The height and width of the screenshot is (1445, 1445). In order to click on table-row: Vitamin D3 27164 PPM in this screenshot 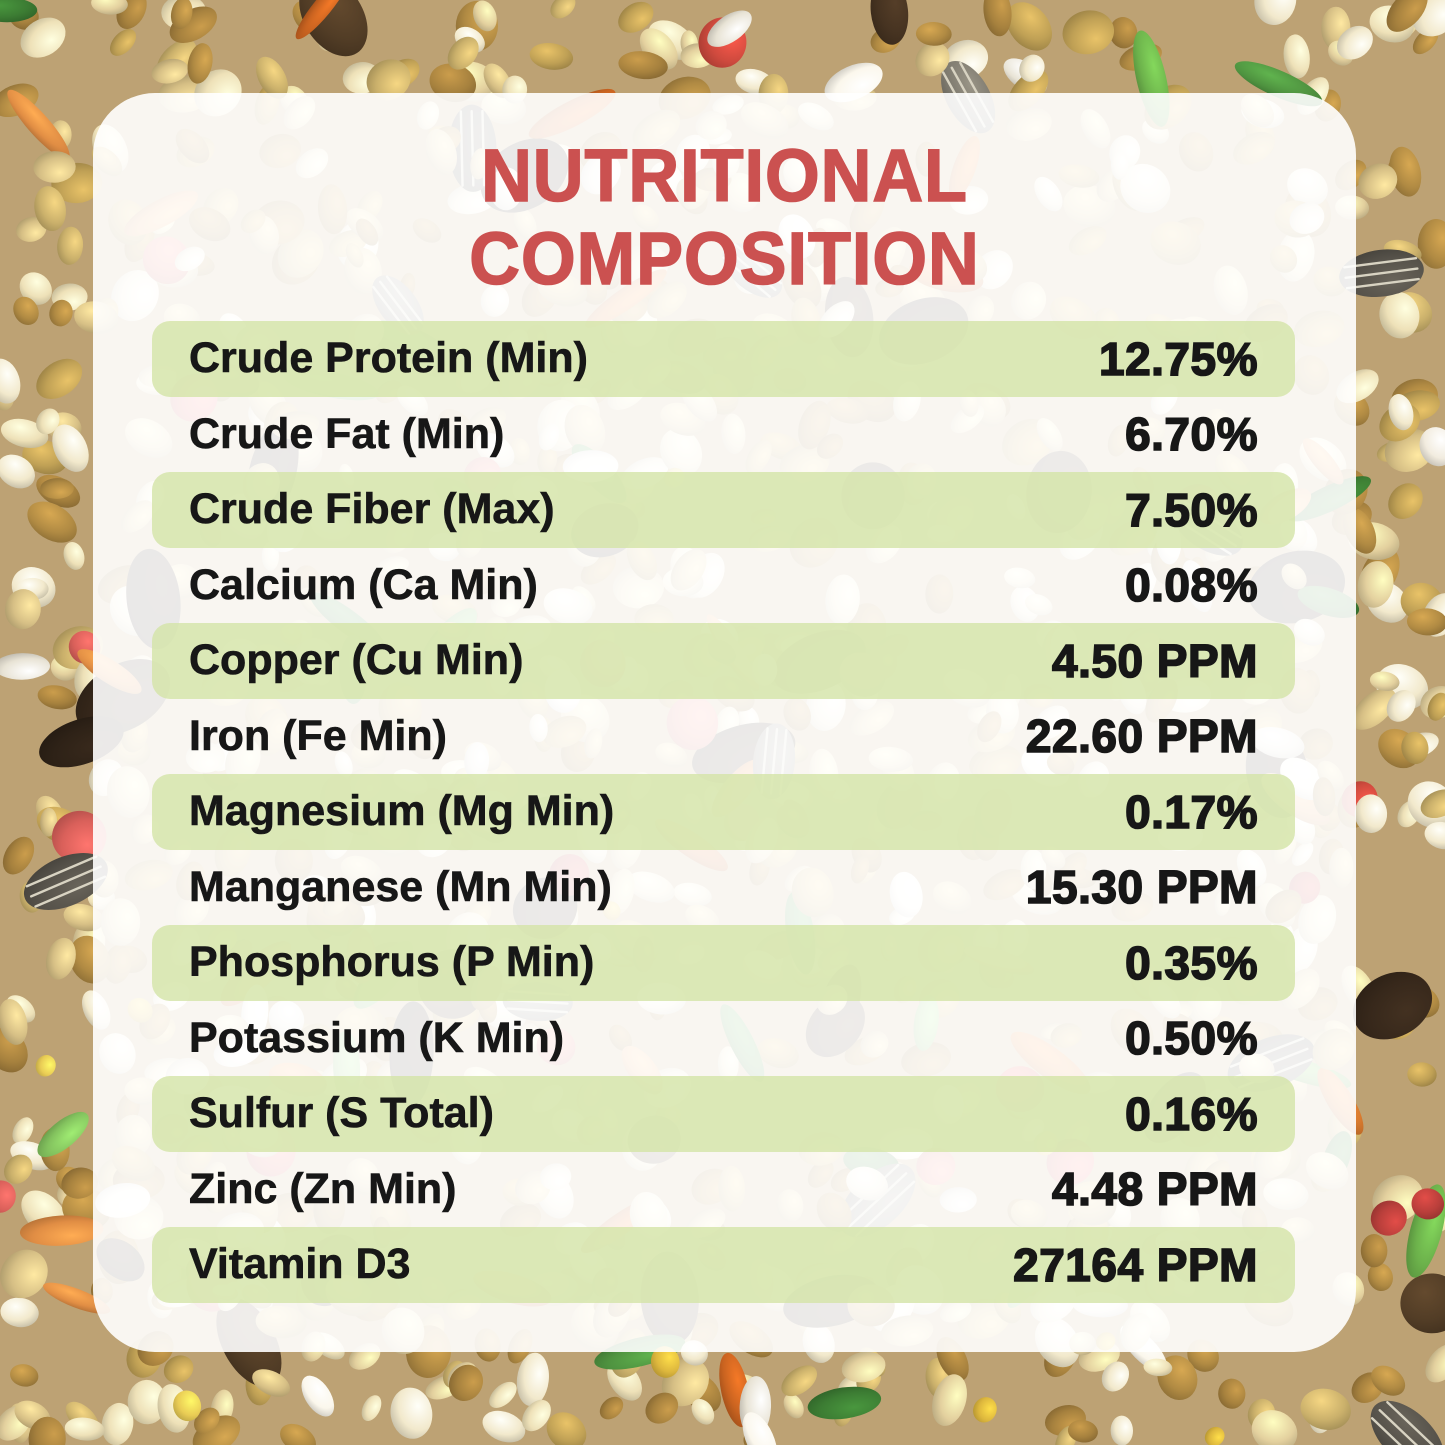, I will do `click(723, 1265)`.